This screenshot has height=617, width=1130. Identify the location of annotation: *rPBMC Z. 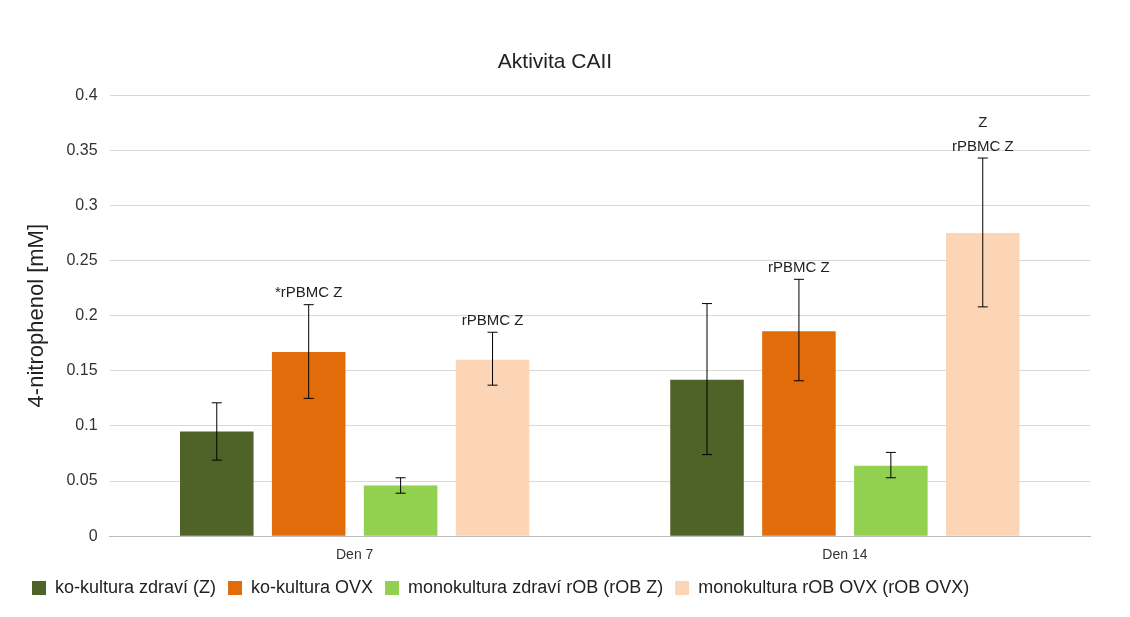
(308, 292).